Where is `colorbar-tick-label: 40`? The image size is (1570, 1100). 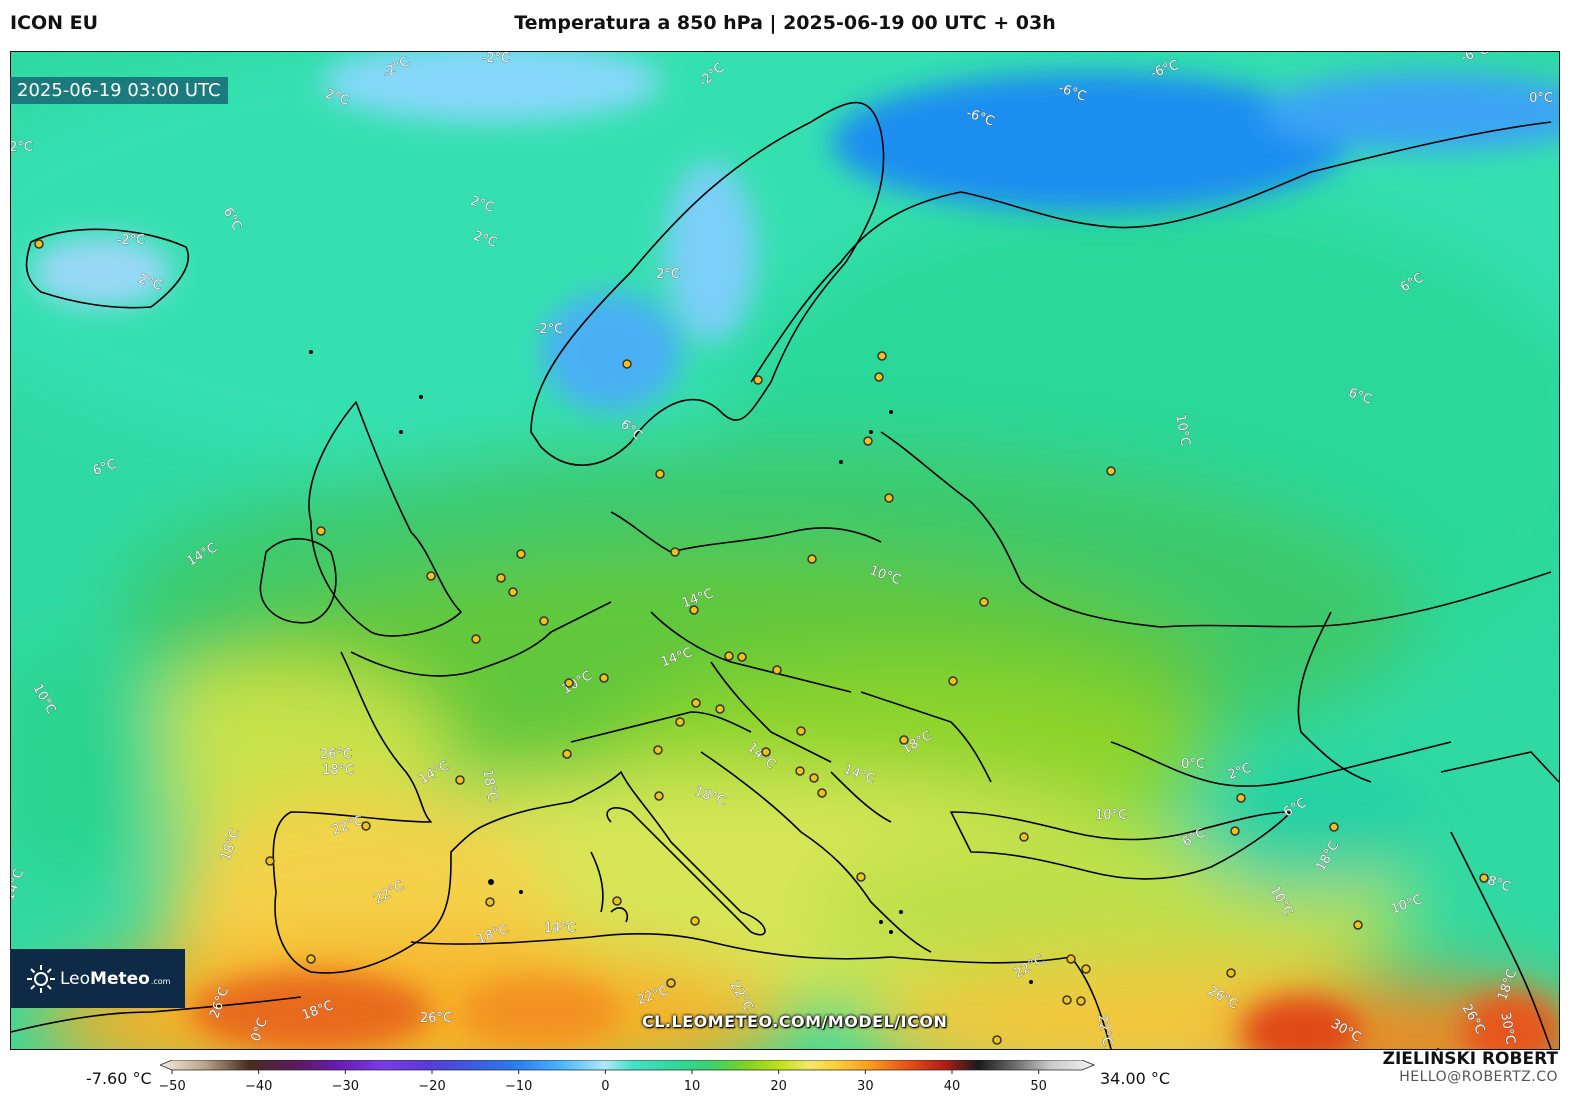 colorbar-tick-label: 40 is located at coordinates (952, 1086).